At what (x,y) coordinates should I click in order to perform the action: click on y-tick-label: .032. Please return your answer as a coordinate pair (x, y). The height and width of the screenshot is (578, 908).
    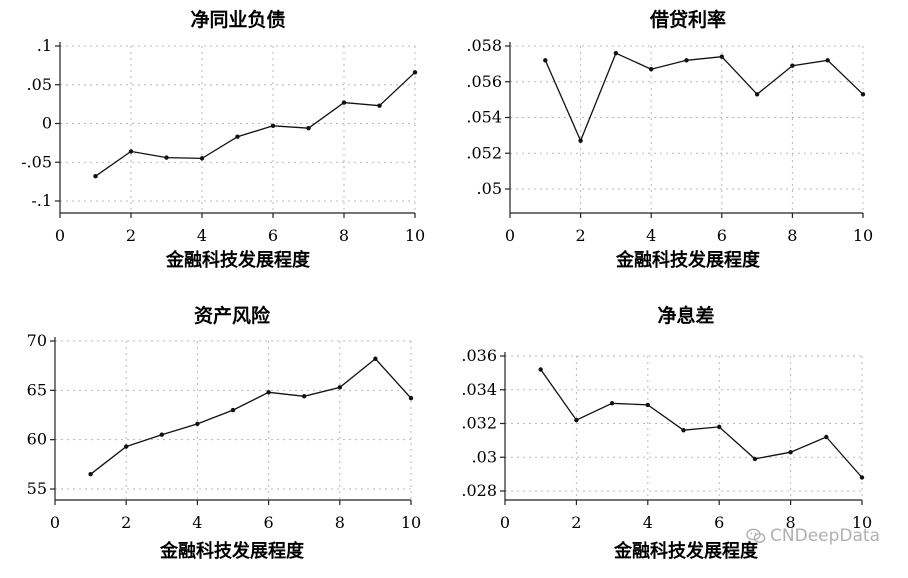
    Looking at the image, I should click on (479, 423).